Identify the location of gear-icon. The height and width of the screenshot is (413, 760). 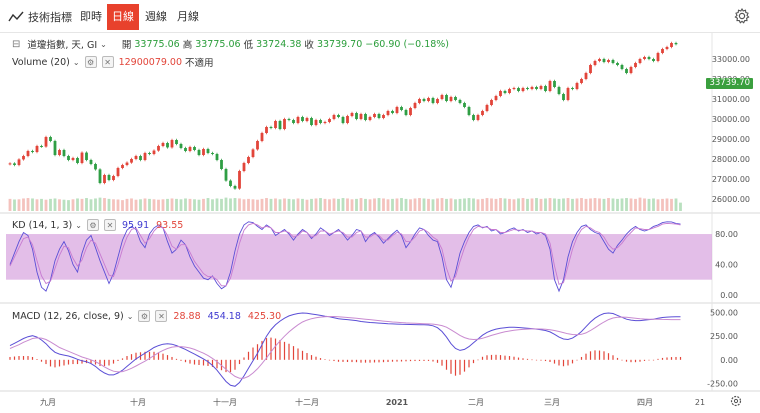
(742, 16).